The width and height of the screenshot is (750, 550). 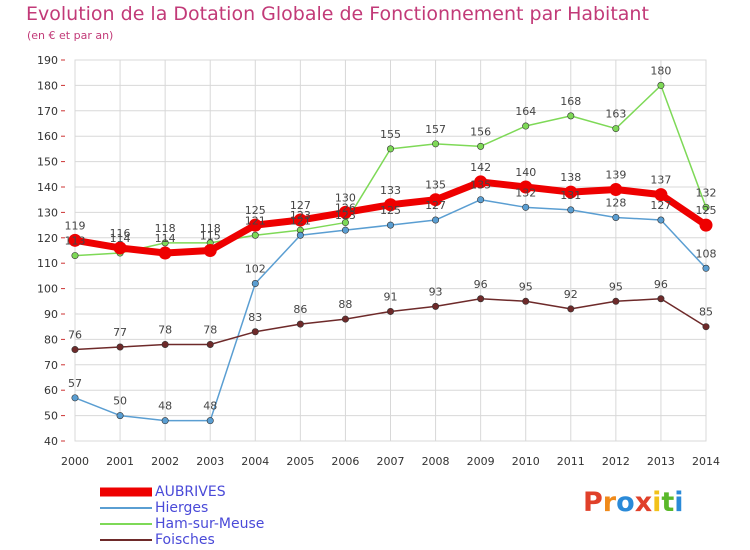 I want to click on data-label-hierges: 57, so click(x=75, y=383).